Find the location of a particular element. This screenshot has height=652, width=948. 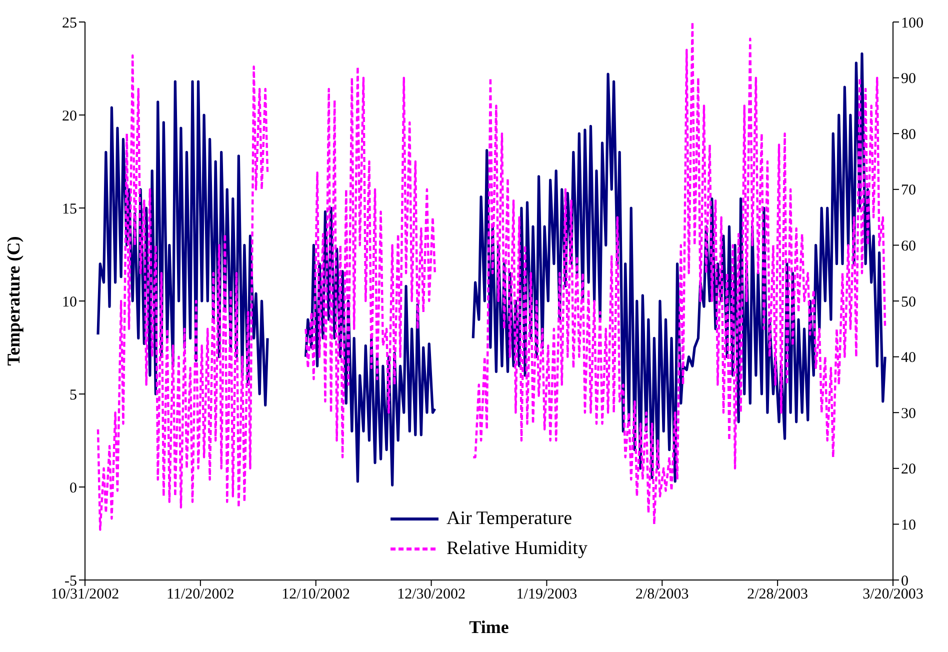

x-tick-label: 12/30/2002 is located at coordinates (431, 594).